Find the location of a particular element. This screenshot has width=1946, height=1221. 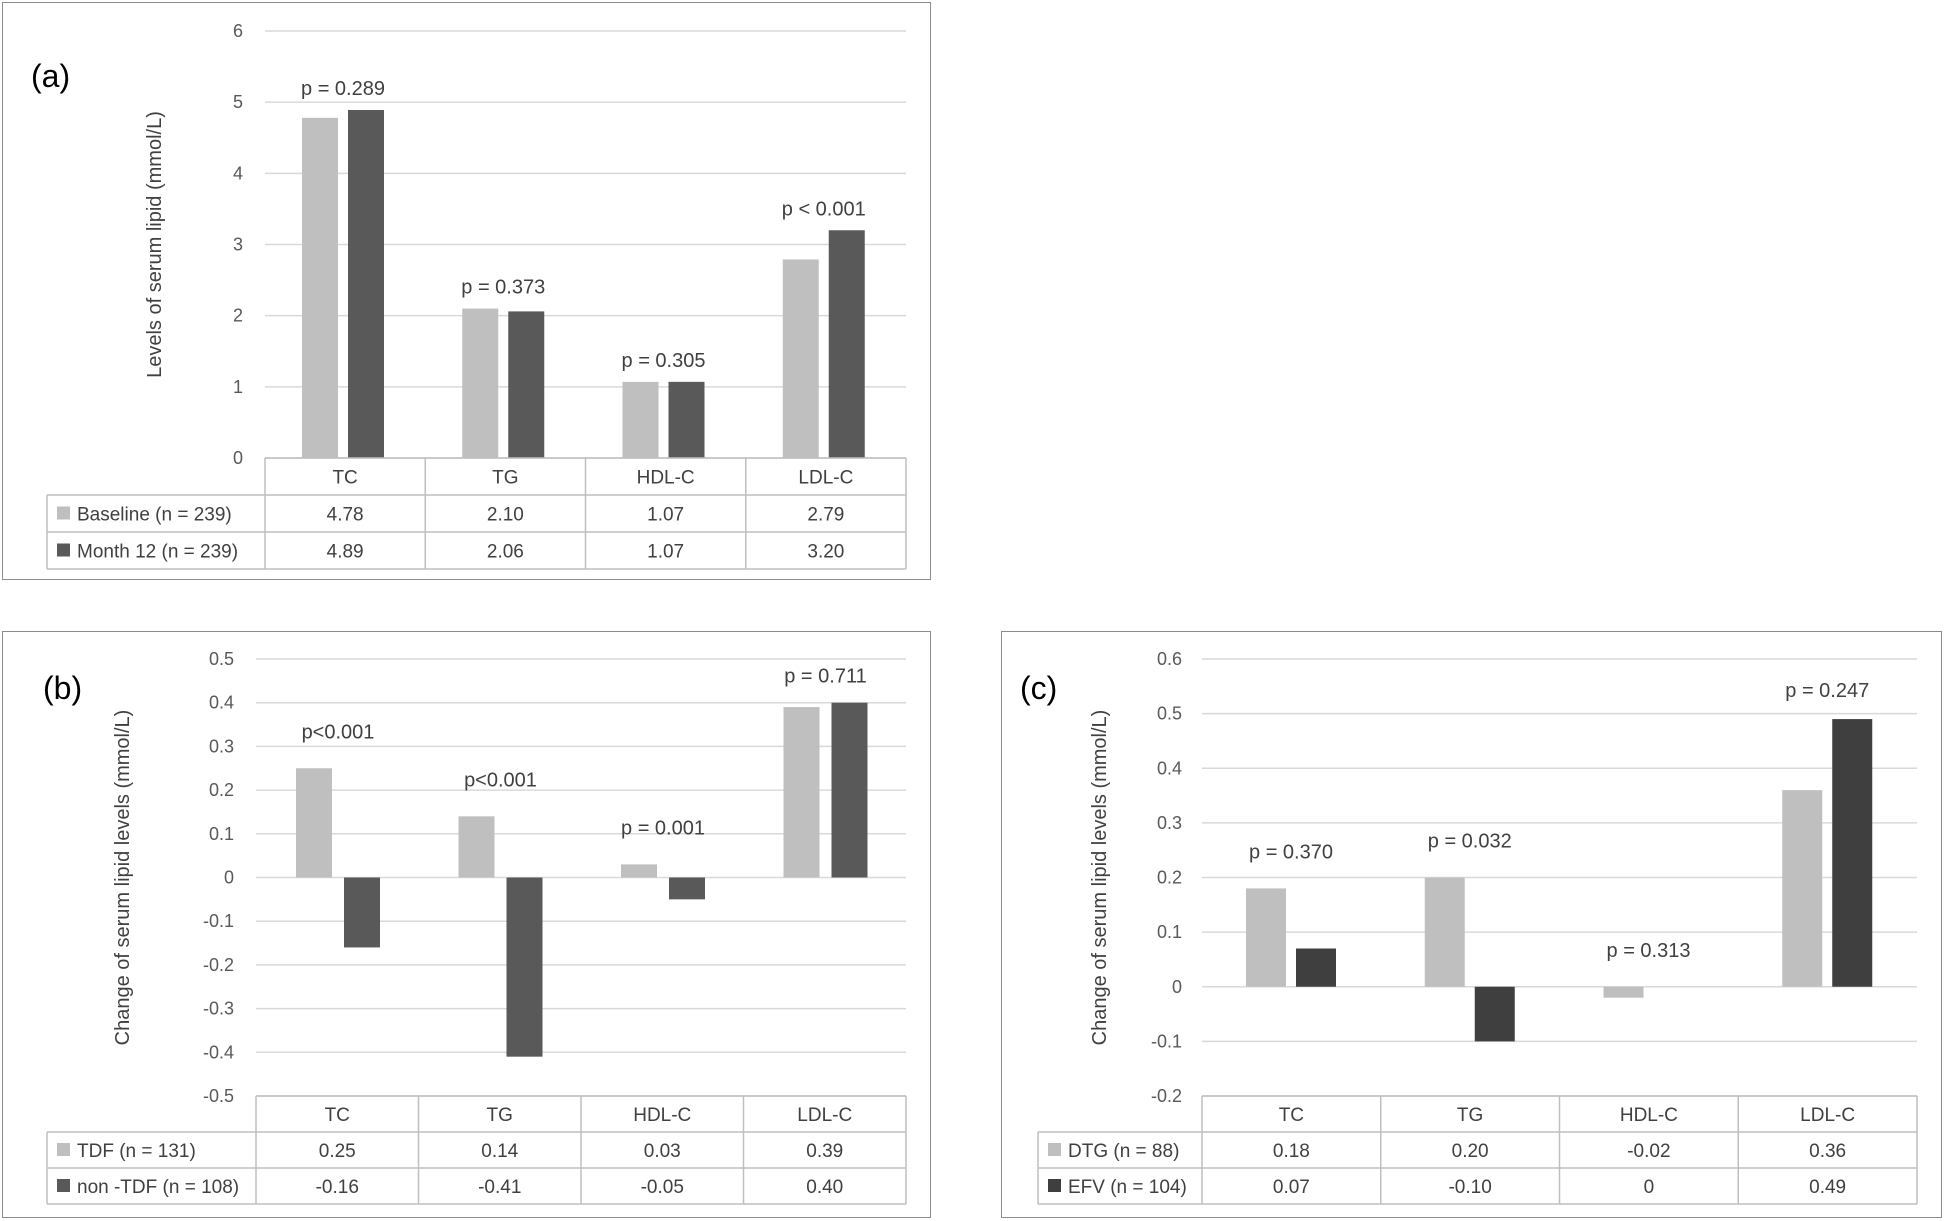

data-table-value: 0.20 is located at coordinates (1470, 1151).